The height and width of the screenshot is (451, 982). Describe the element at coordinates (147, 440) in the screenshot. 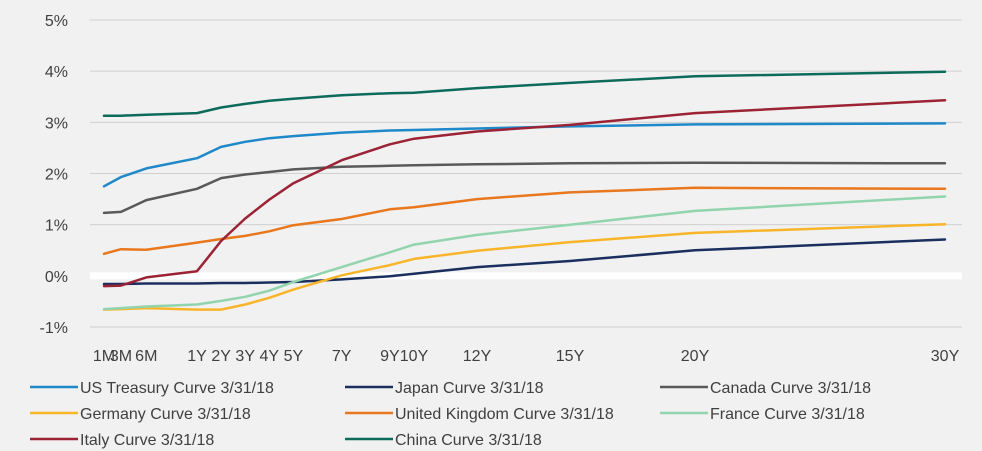

I see `legend-label: Italy Curve 3/31/18` at that location.